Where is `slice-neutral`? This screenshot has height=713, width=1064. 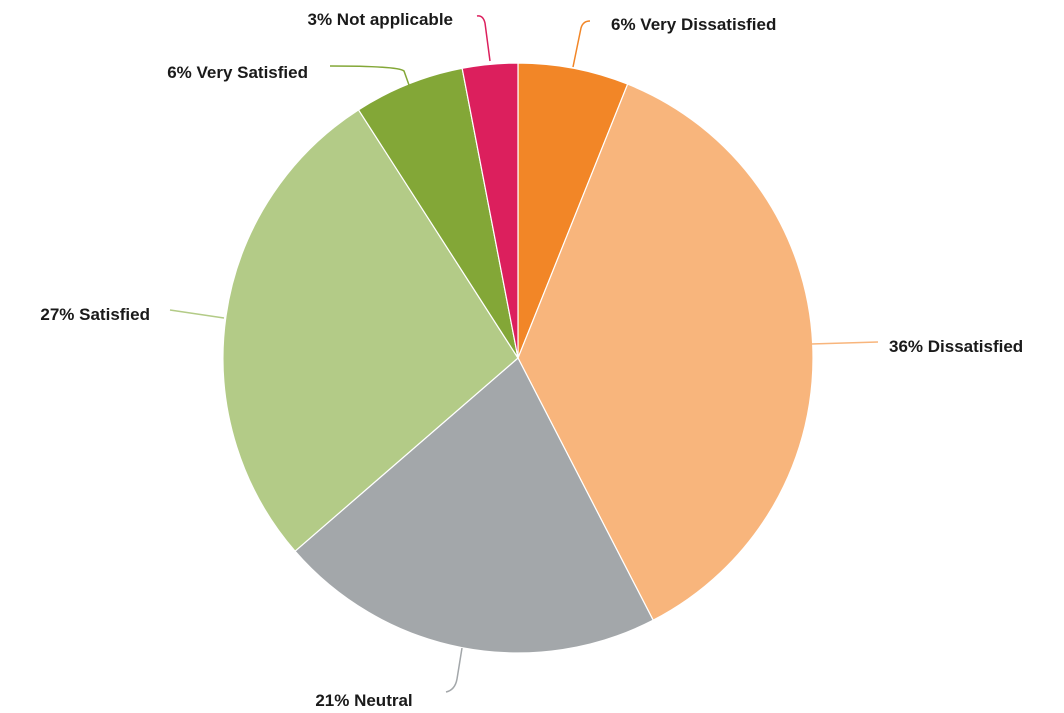 slice-neutral is located at coordinates (474, 505).